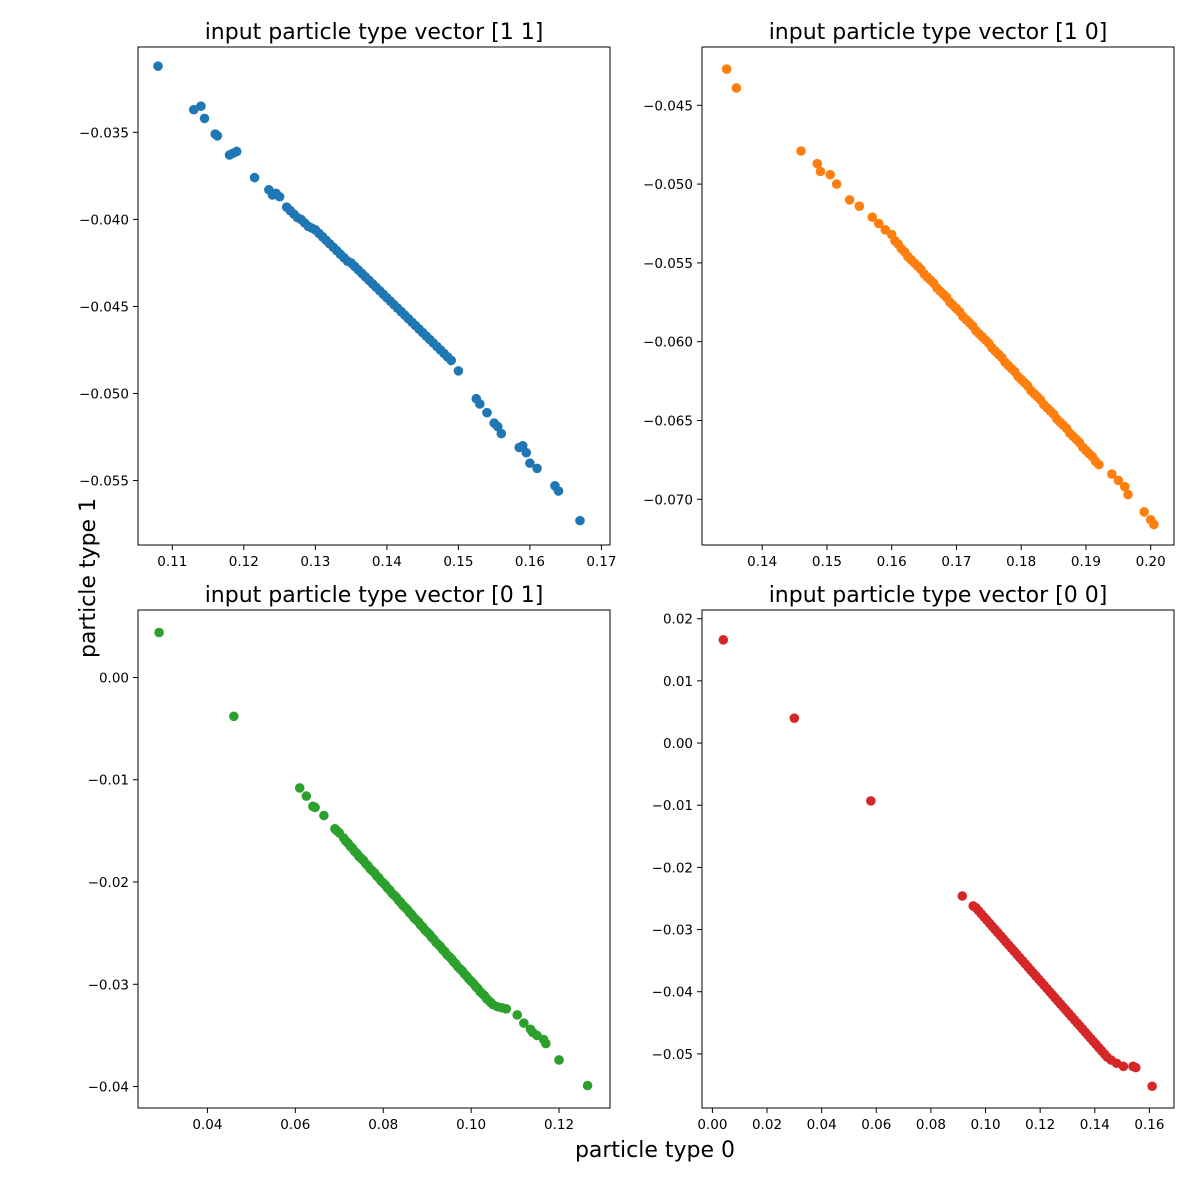 The height and width of the screenshot is (1200, 1200). I want to click on x-tick-label: 0.19, so click(1086, 562).